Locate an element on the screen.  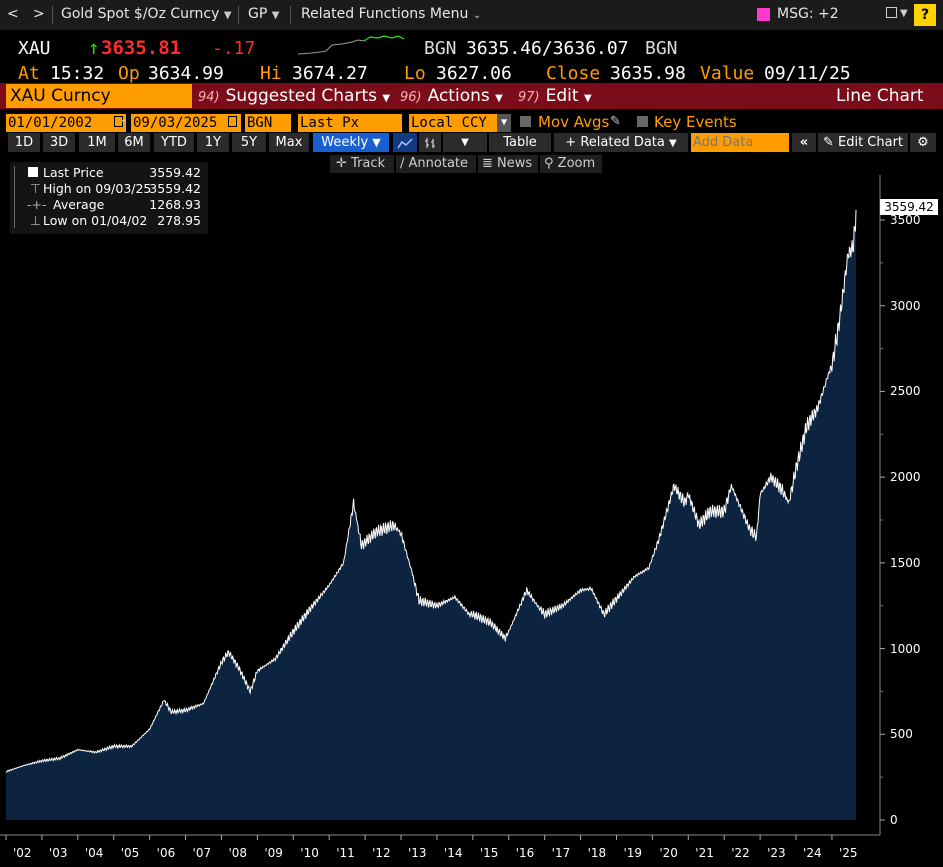
last-price: 3635.81 is located at coordinates (141, 48).